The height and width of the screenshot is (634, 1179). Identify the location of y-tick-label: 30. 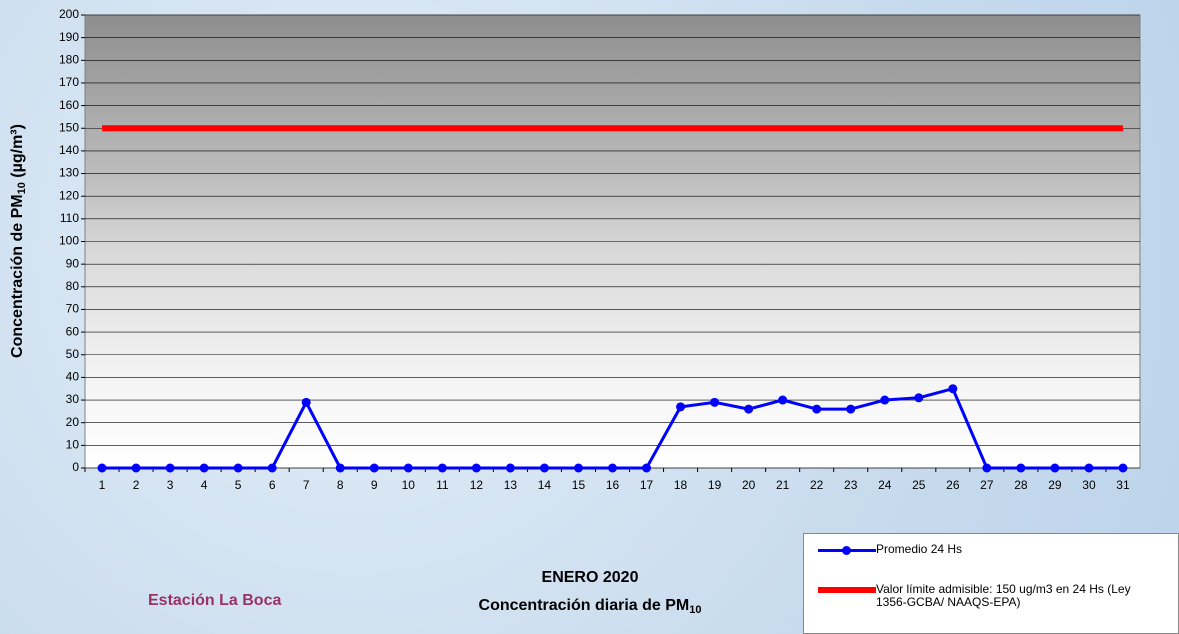
(73, 399).